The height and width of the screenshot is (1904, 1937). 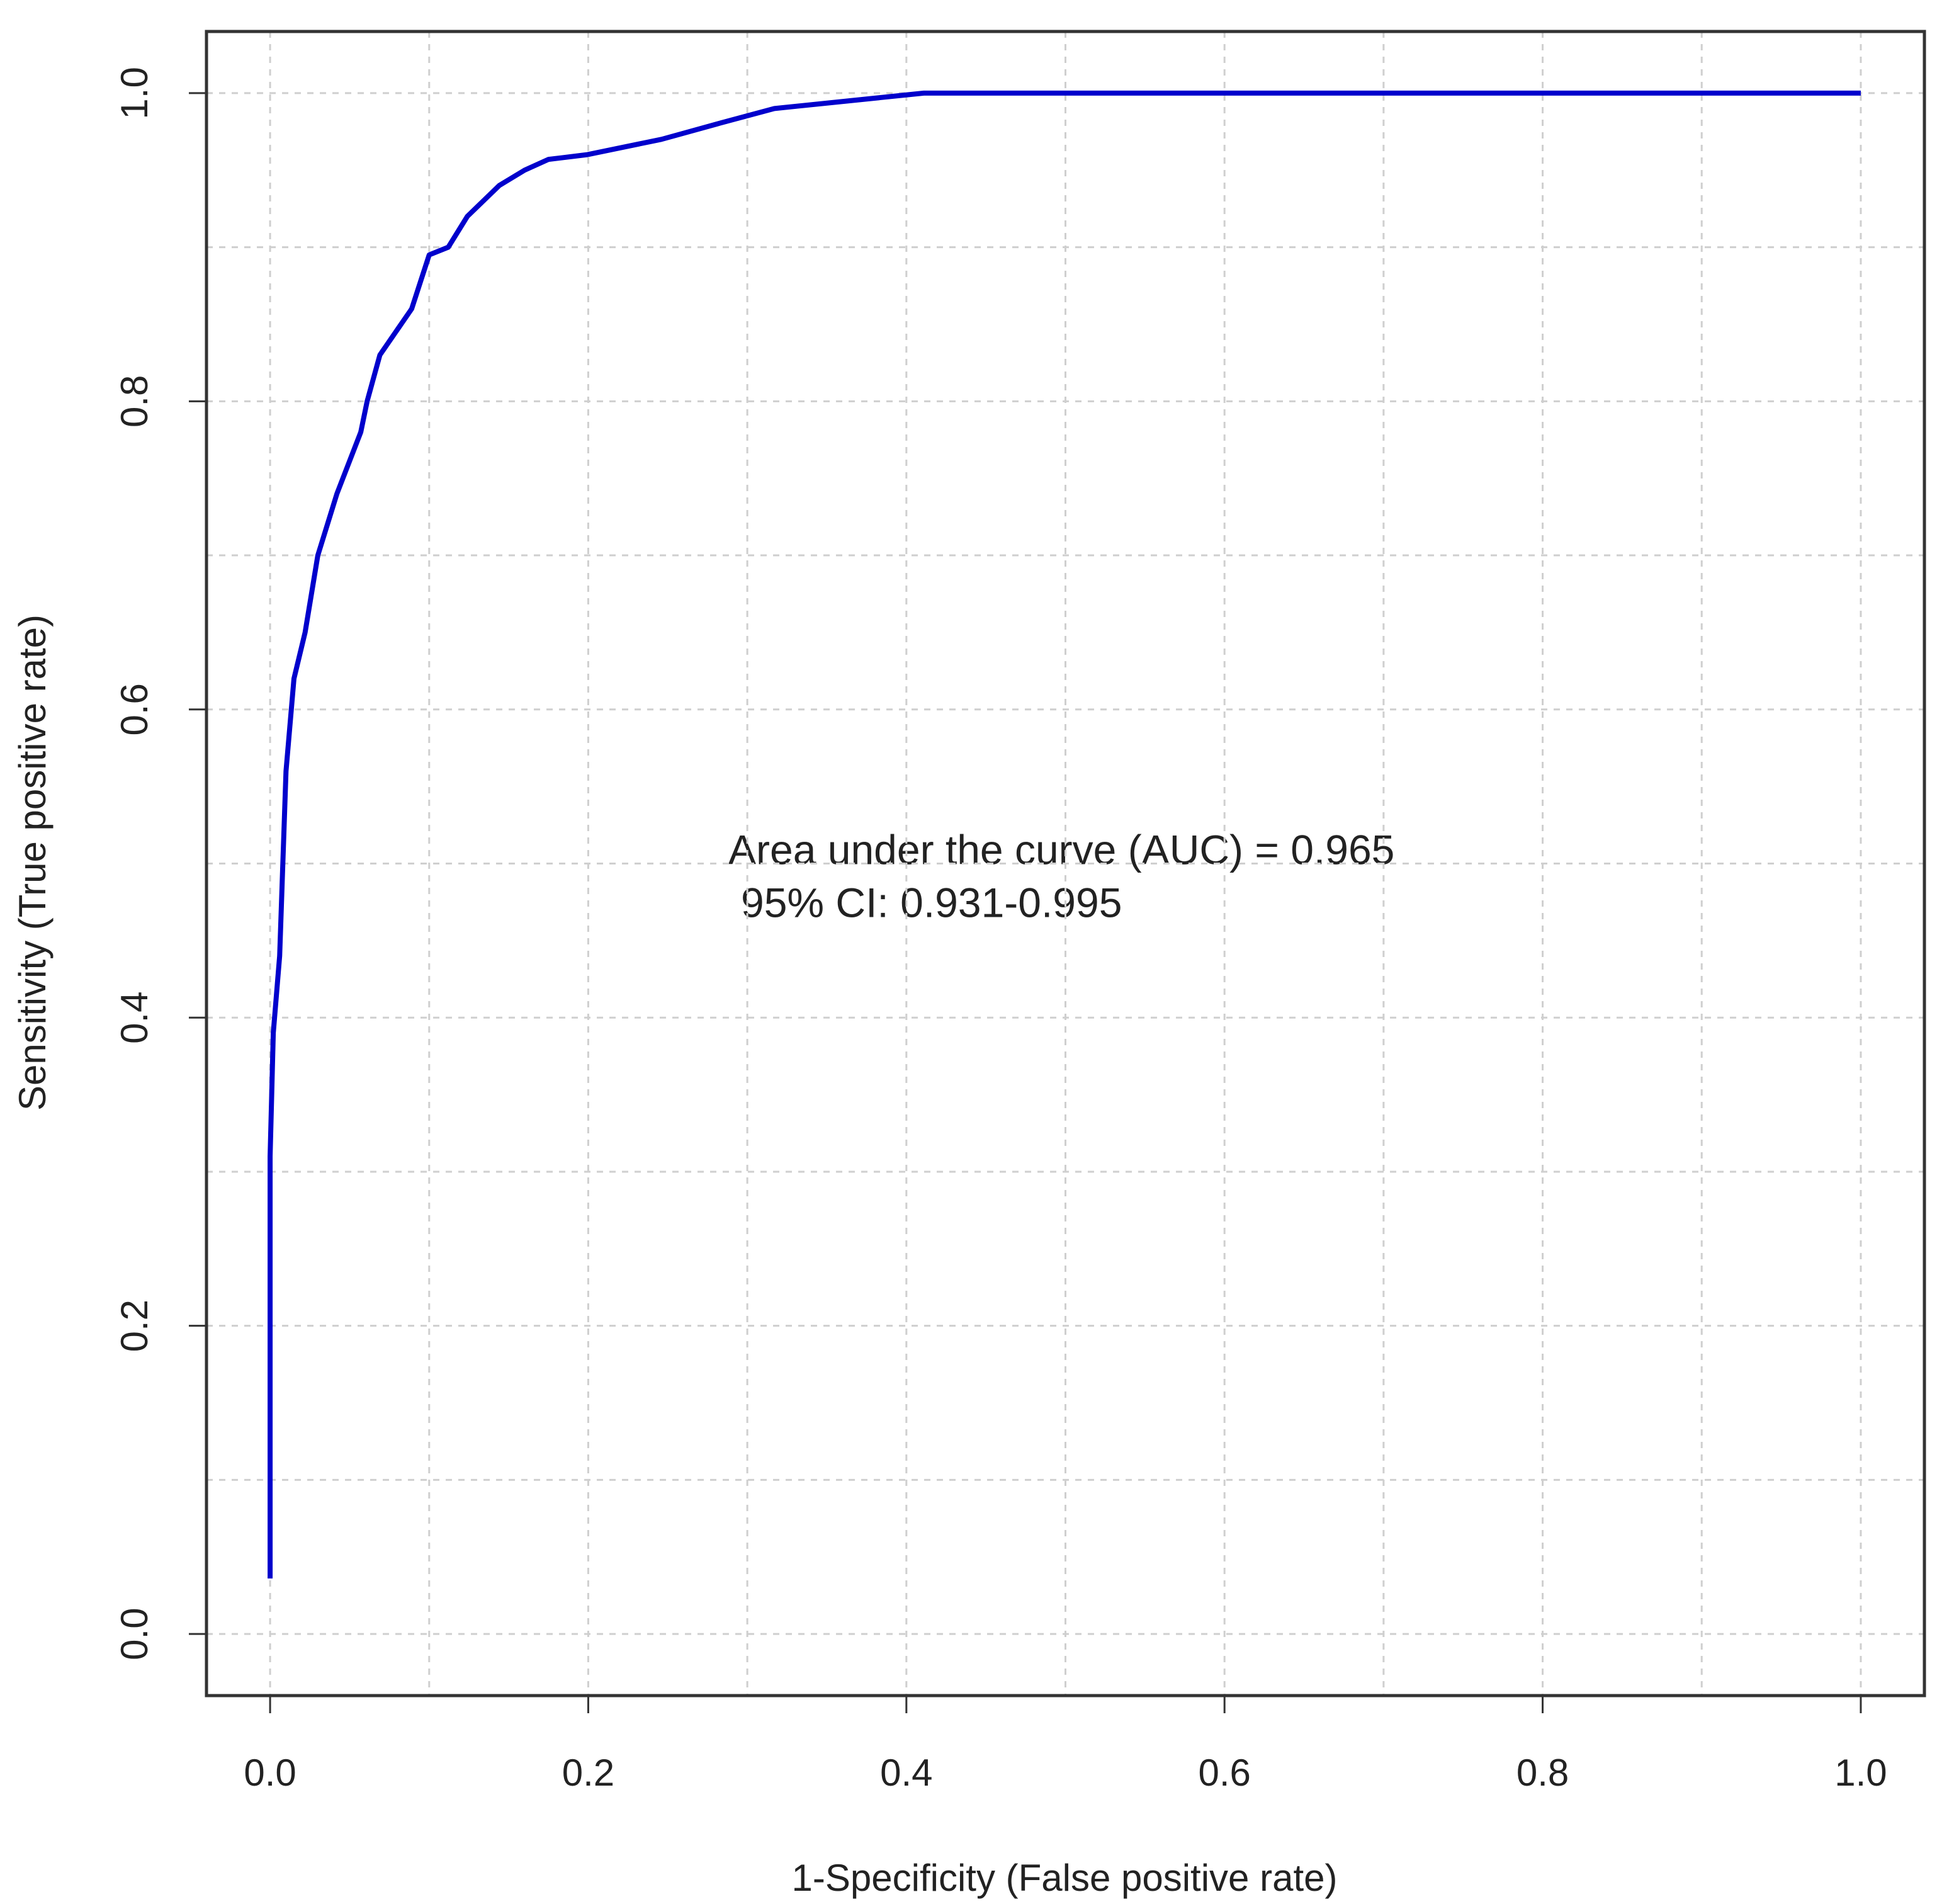 I want to click on x-tick-label: 0.0, so click(x=270, y=1773).